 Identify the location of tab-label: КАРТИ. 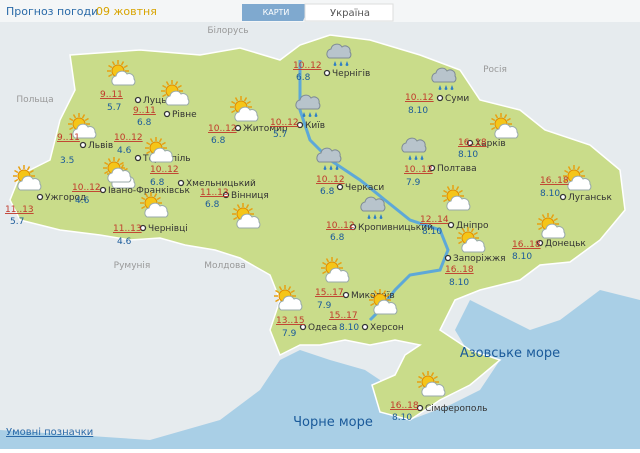
(276, 12).